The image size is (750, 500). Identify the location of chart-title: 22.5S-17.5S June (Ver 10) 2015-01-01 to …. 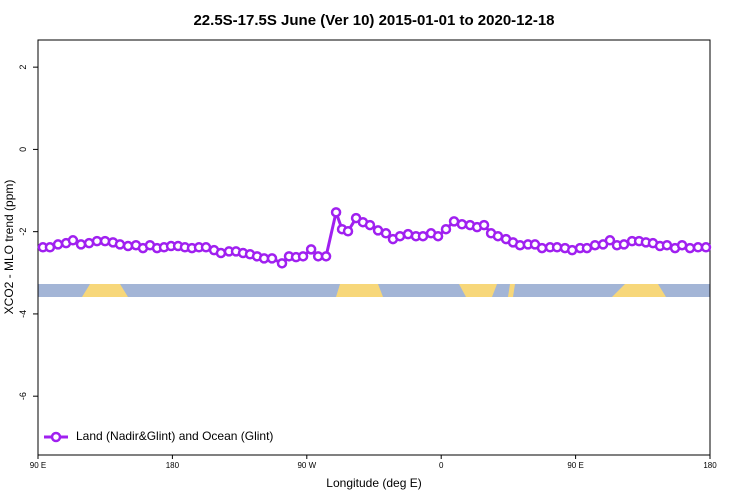
(373, 20).